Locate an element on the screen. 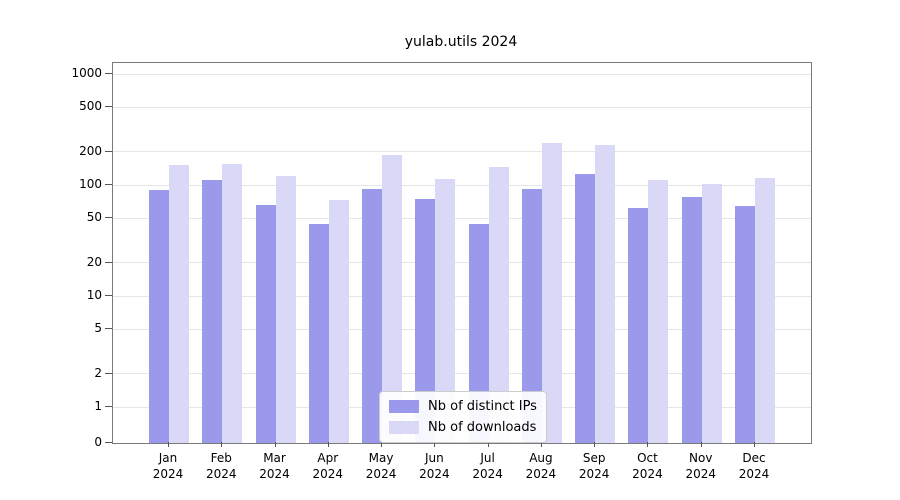  x-tick-label: Feb 2024 is located at coordinates (221, 466).